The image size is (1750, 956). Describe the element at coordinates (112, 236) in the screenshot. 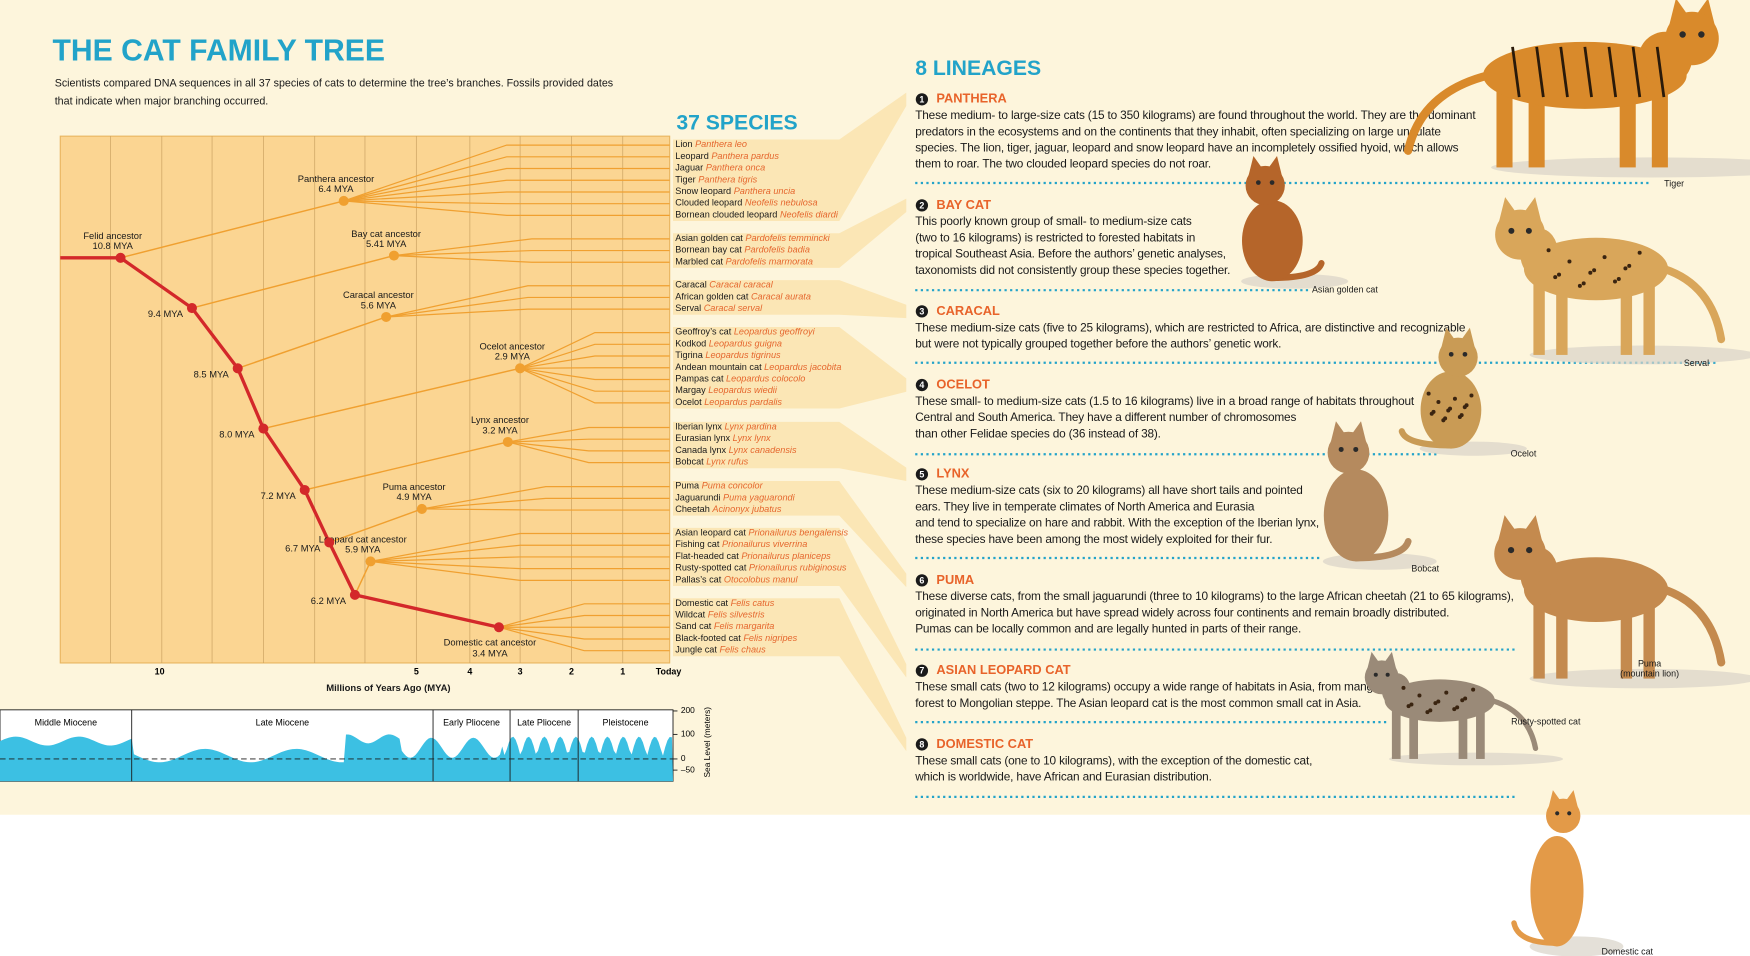

I see `ancestor-name: Felid ancestor` at that location.